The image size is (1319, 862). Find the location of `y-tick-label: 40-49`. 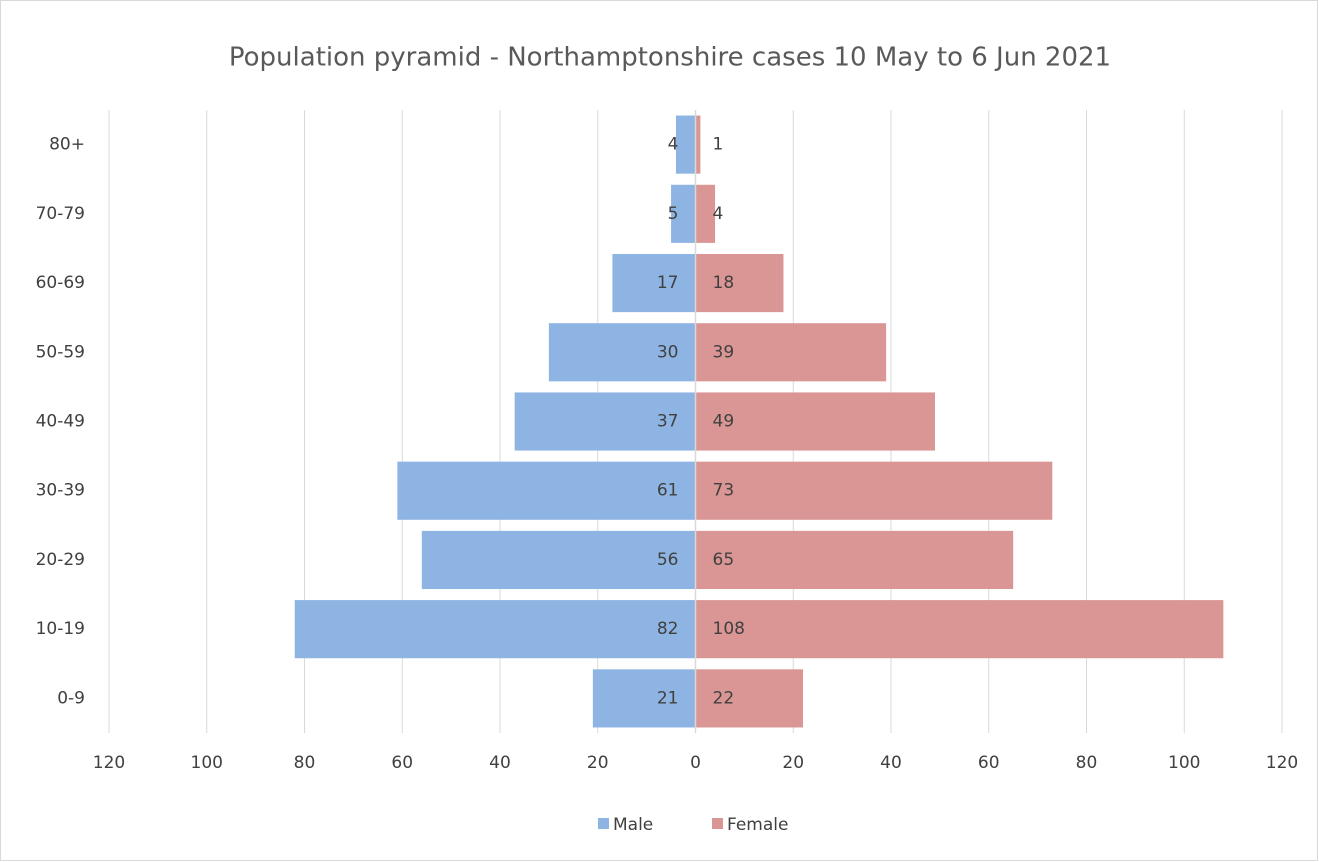

y-tick-label: 40-49 is located at coordinates (60, 422).